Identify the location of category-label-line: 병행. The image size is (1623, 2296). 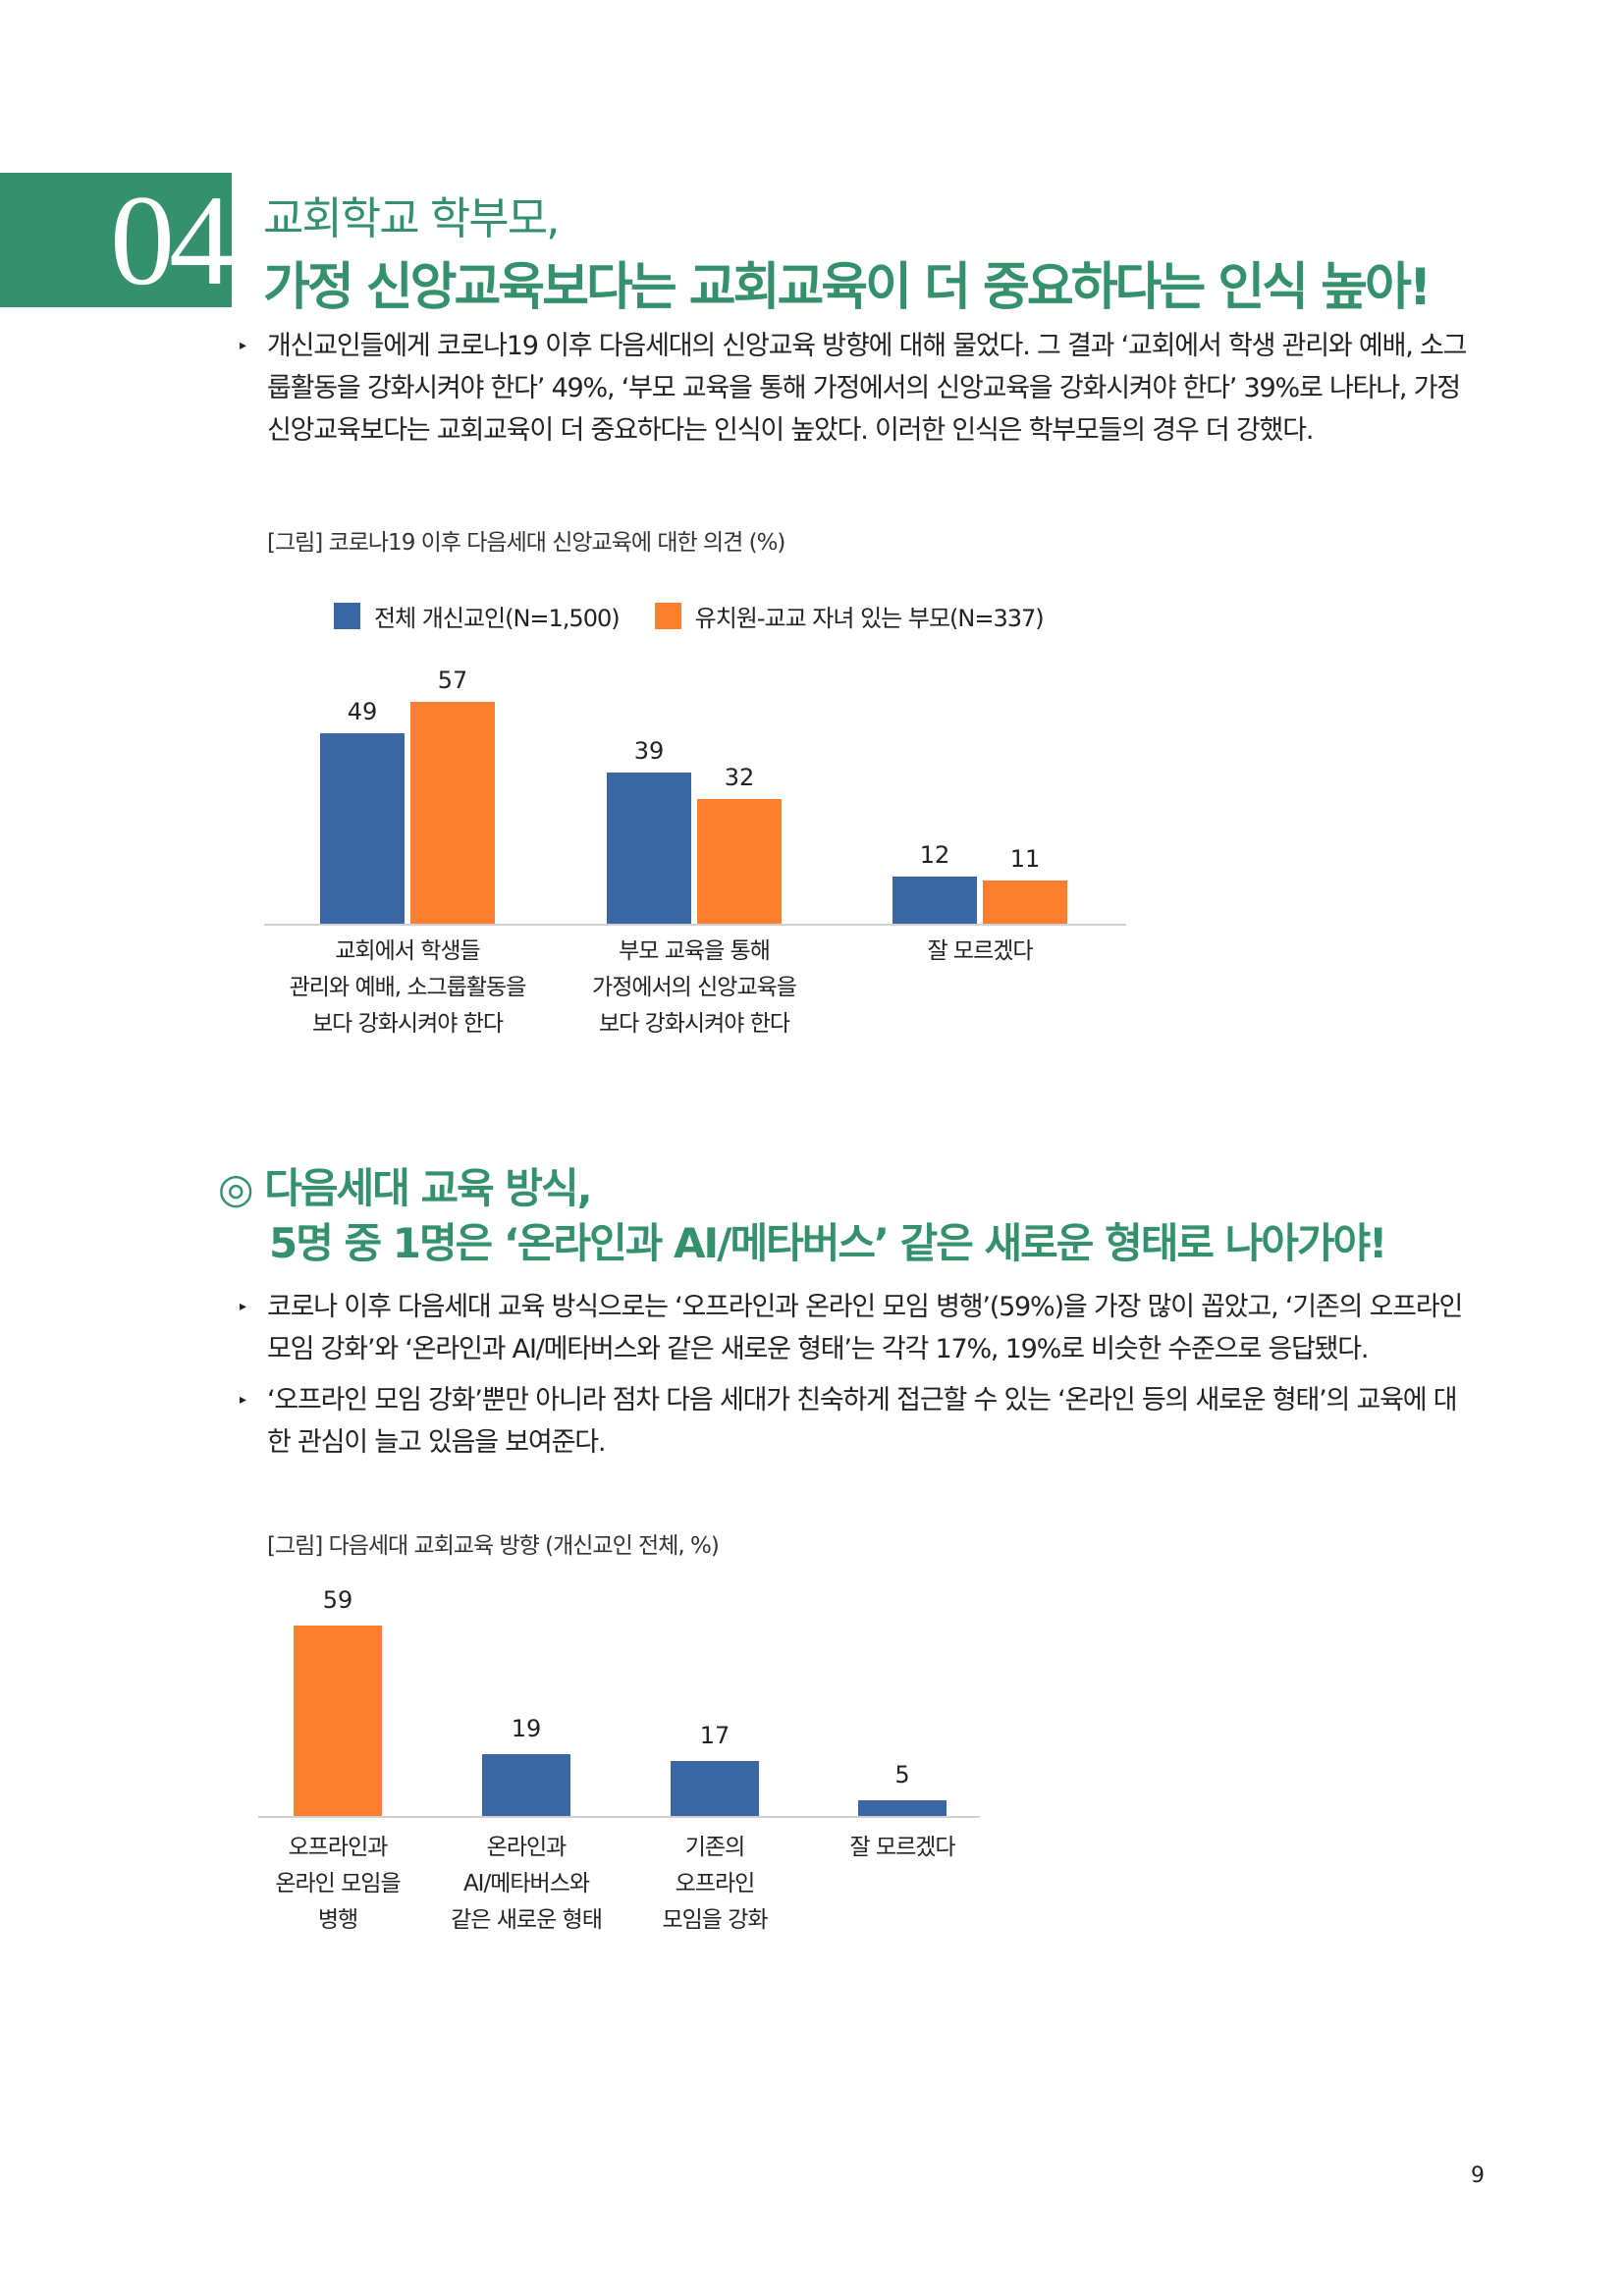
(337, 1920).